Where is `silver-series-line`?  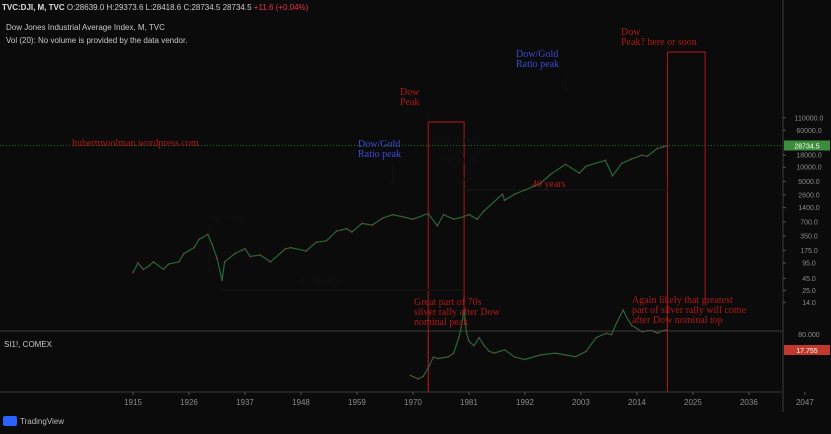
silver-series-line is located at coordinates (539, 344).